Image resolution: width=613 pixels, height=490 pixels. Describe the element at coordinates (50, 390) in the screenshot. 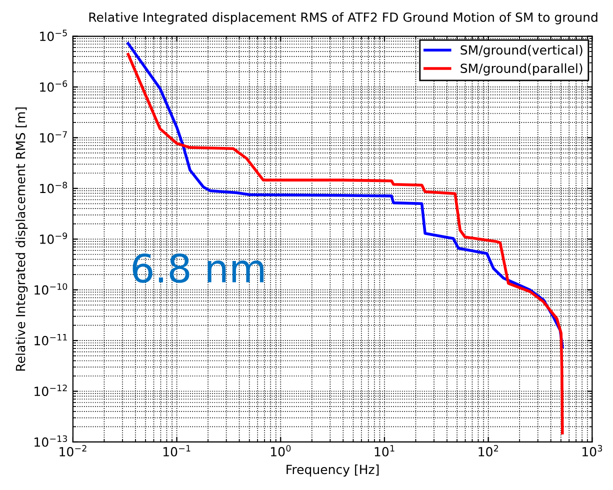

I see `y-tick-label: 10$^{−12}$` at that location.